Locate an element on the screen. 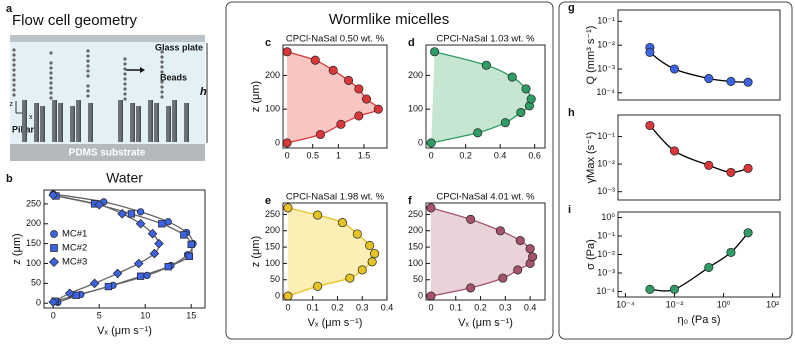 The width and height of the screenshot is (795, 347). y-tick-label: 10⁻² is located at coordinates (606, 163).